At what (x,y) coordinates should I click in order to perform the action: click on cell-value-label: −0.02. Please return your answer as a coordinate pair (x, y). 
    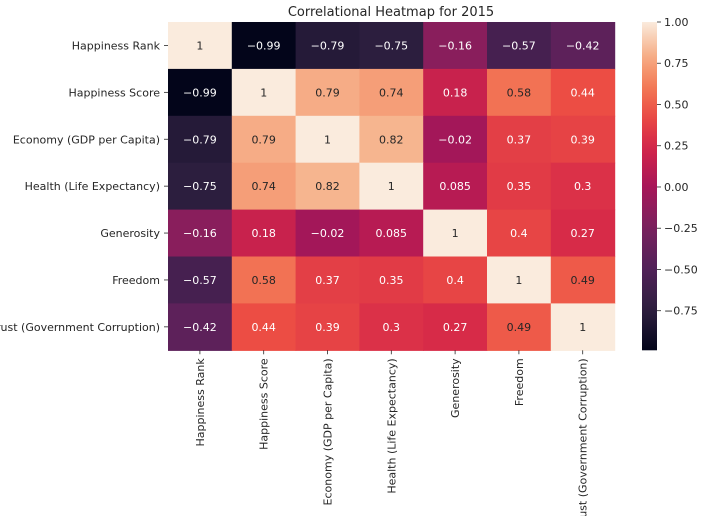
    Looking at the image, I should click on (328, 233).